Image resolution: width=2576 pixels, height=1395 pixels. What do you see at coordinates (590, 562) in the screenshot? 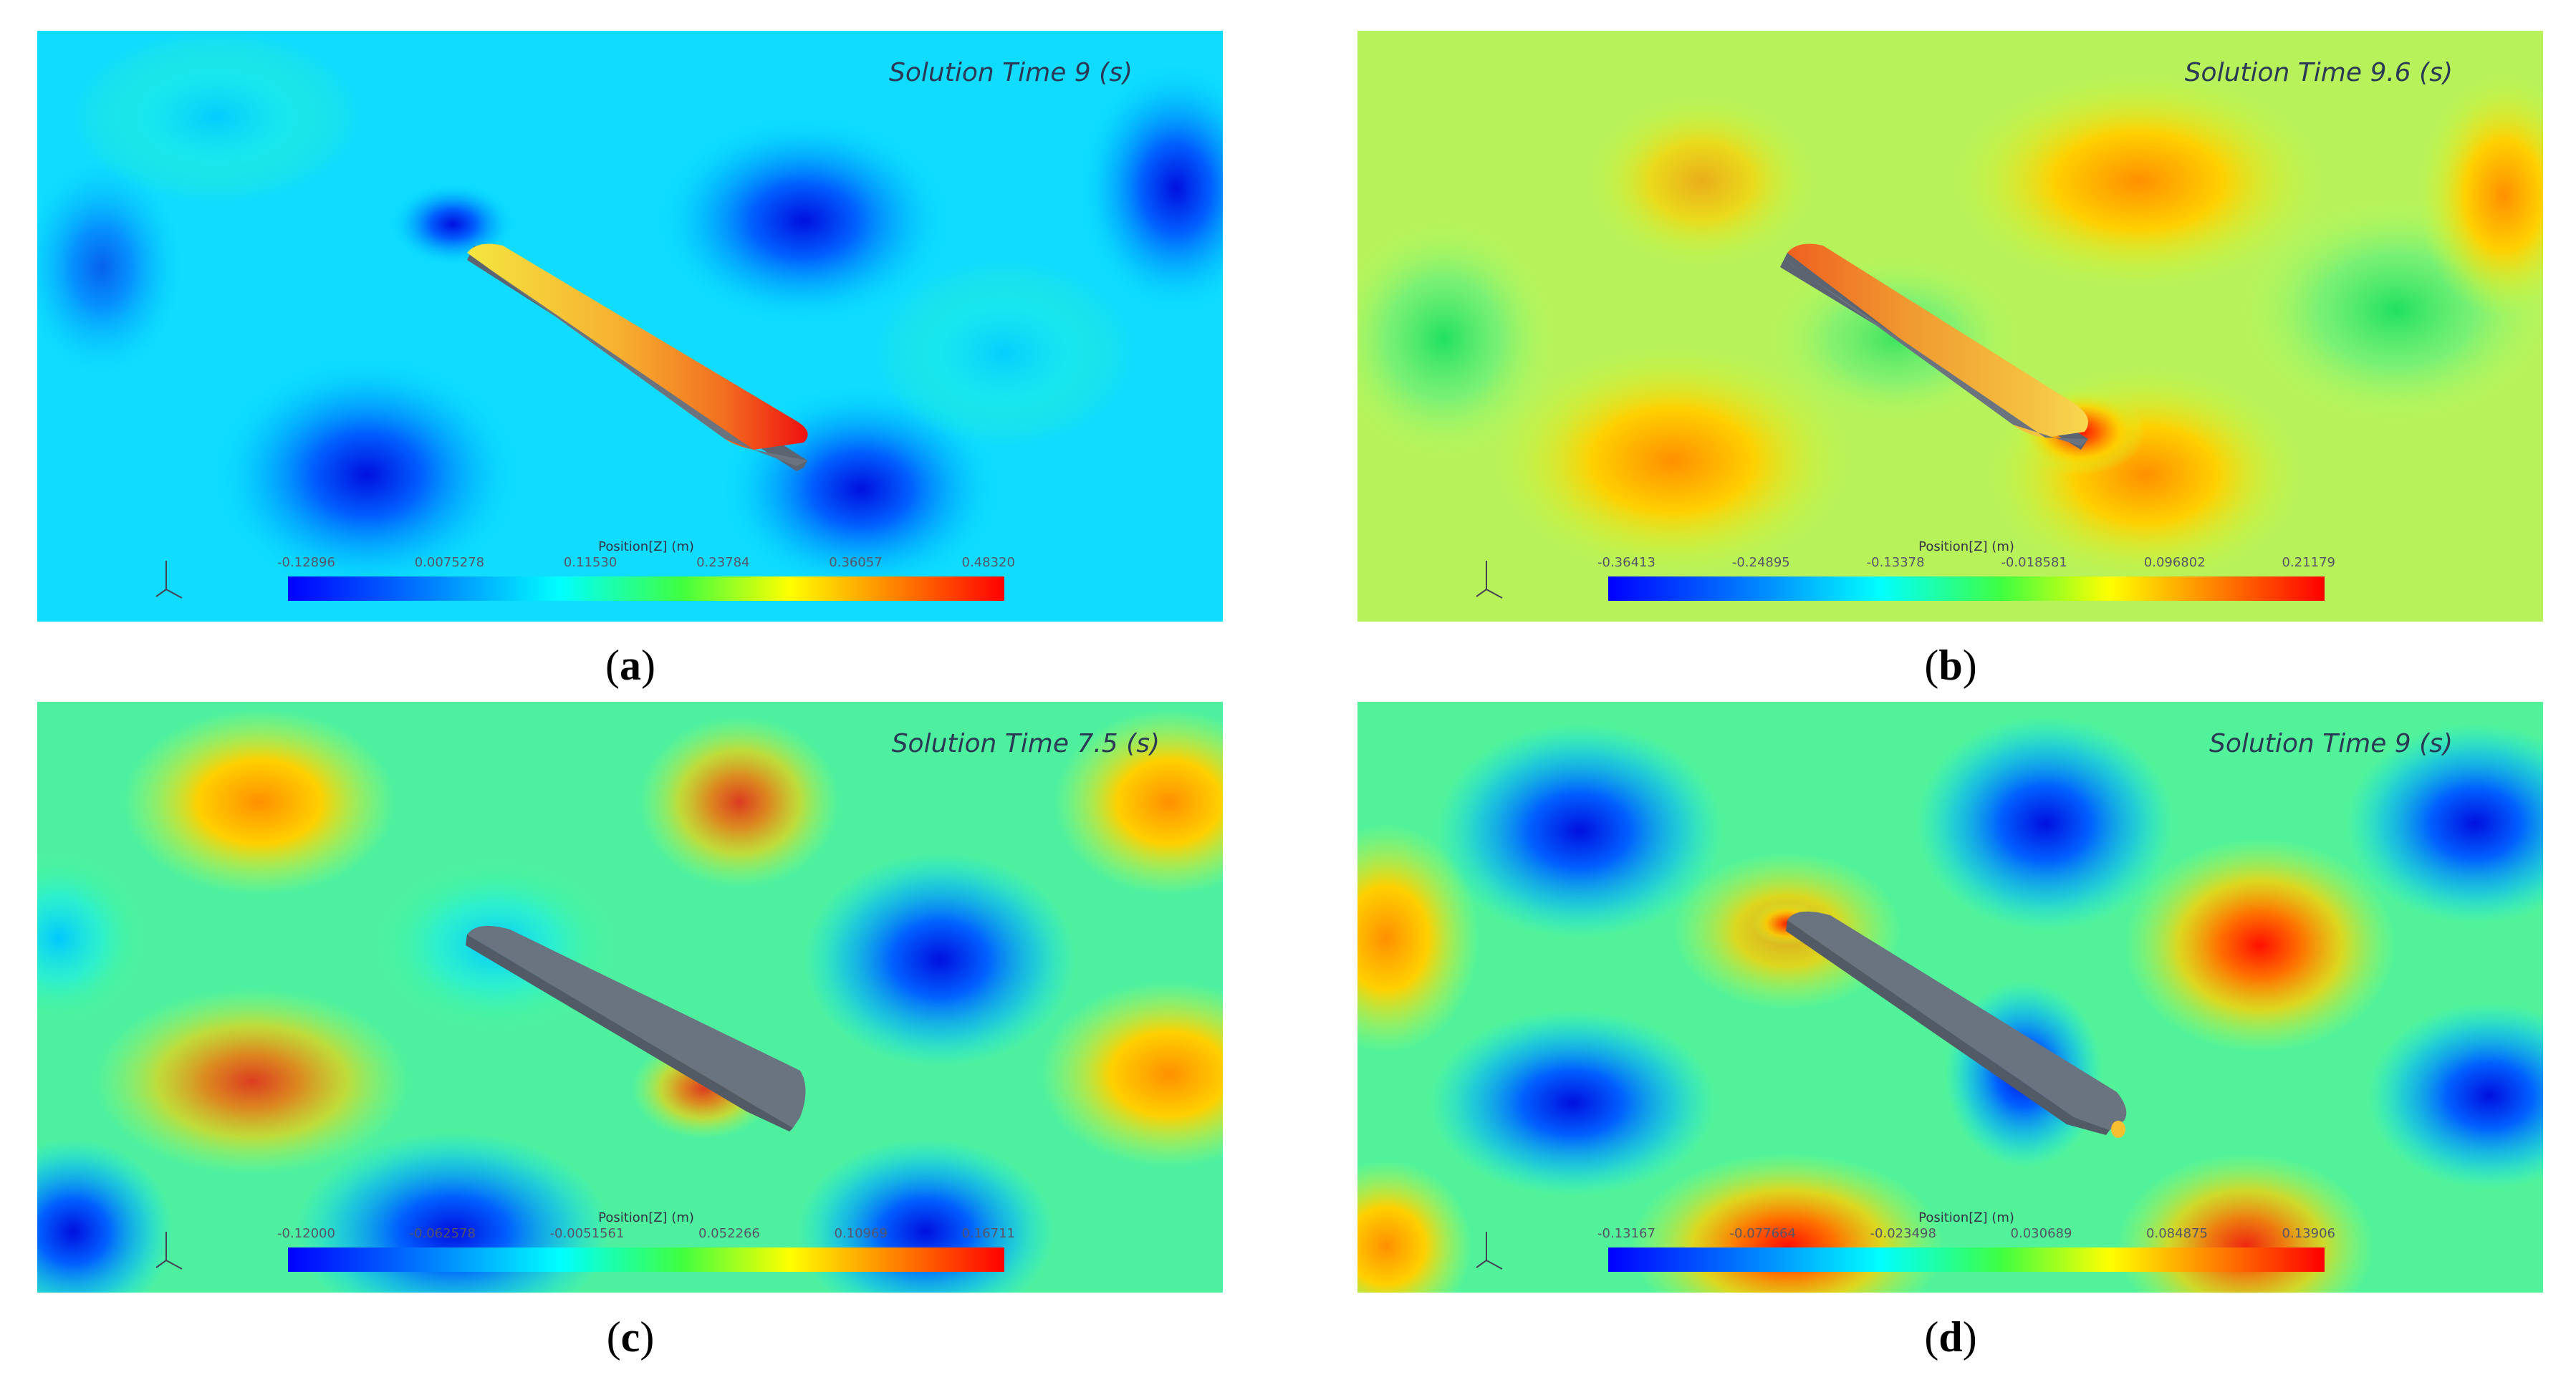
I see `legend-tick: 0.11530` at bounding box center [590, 562].